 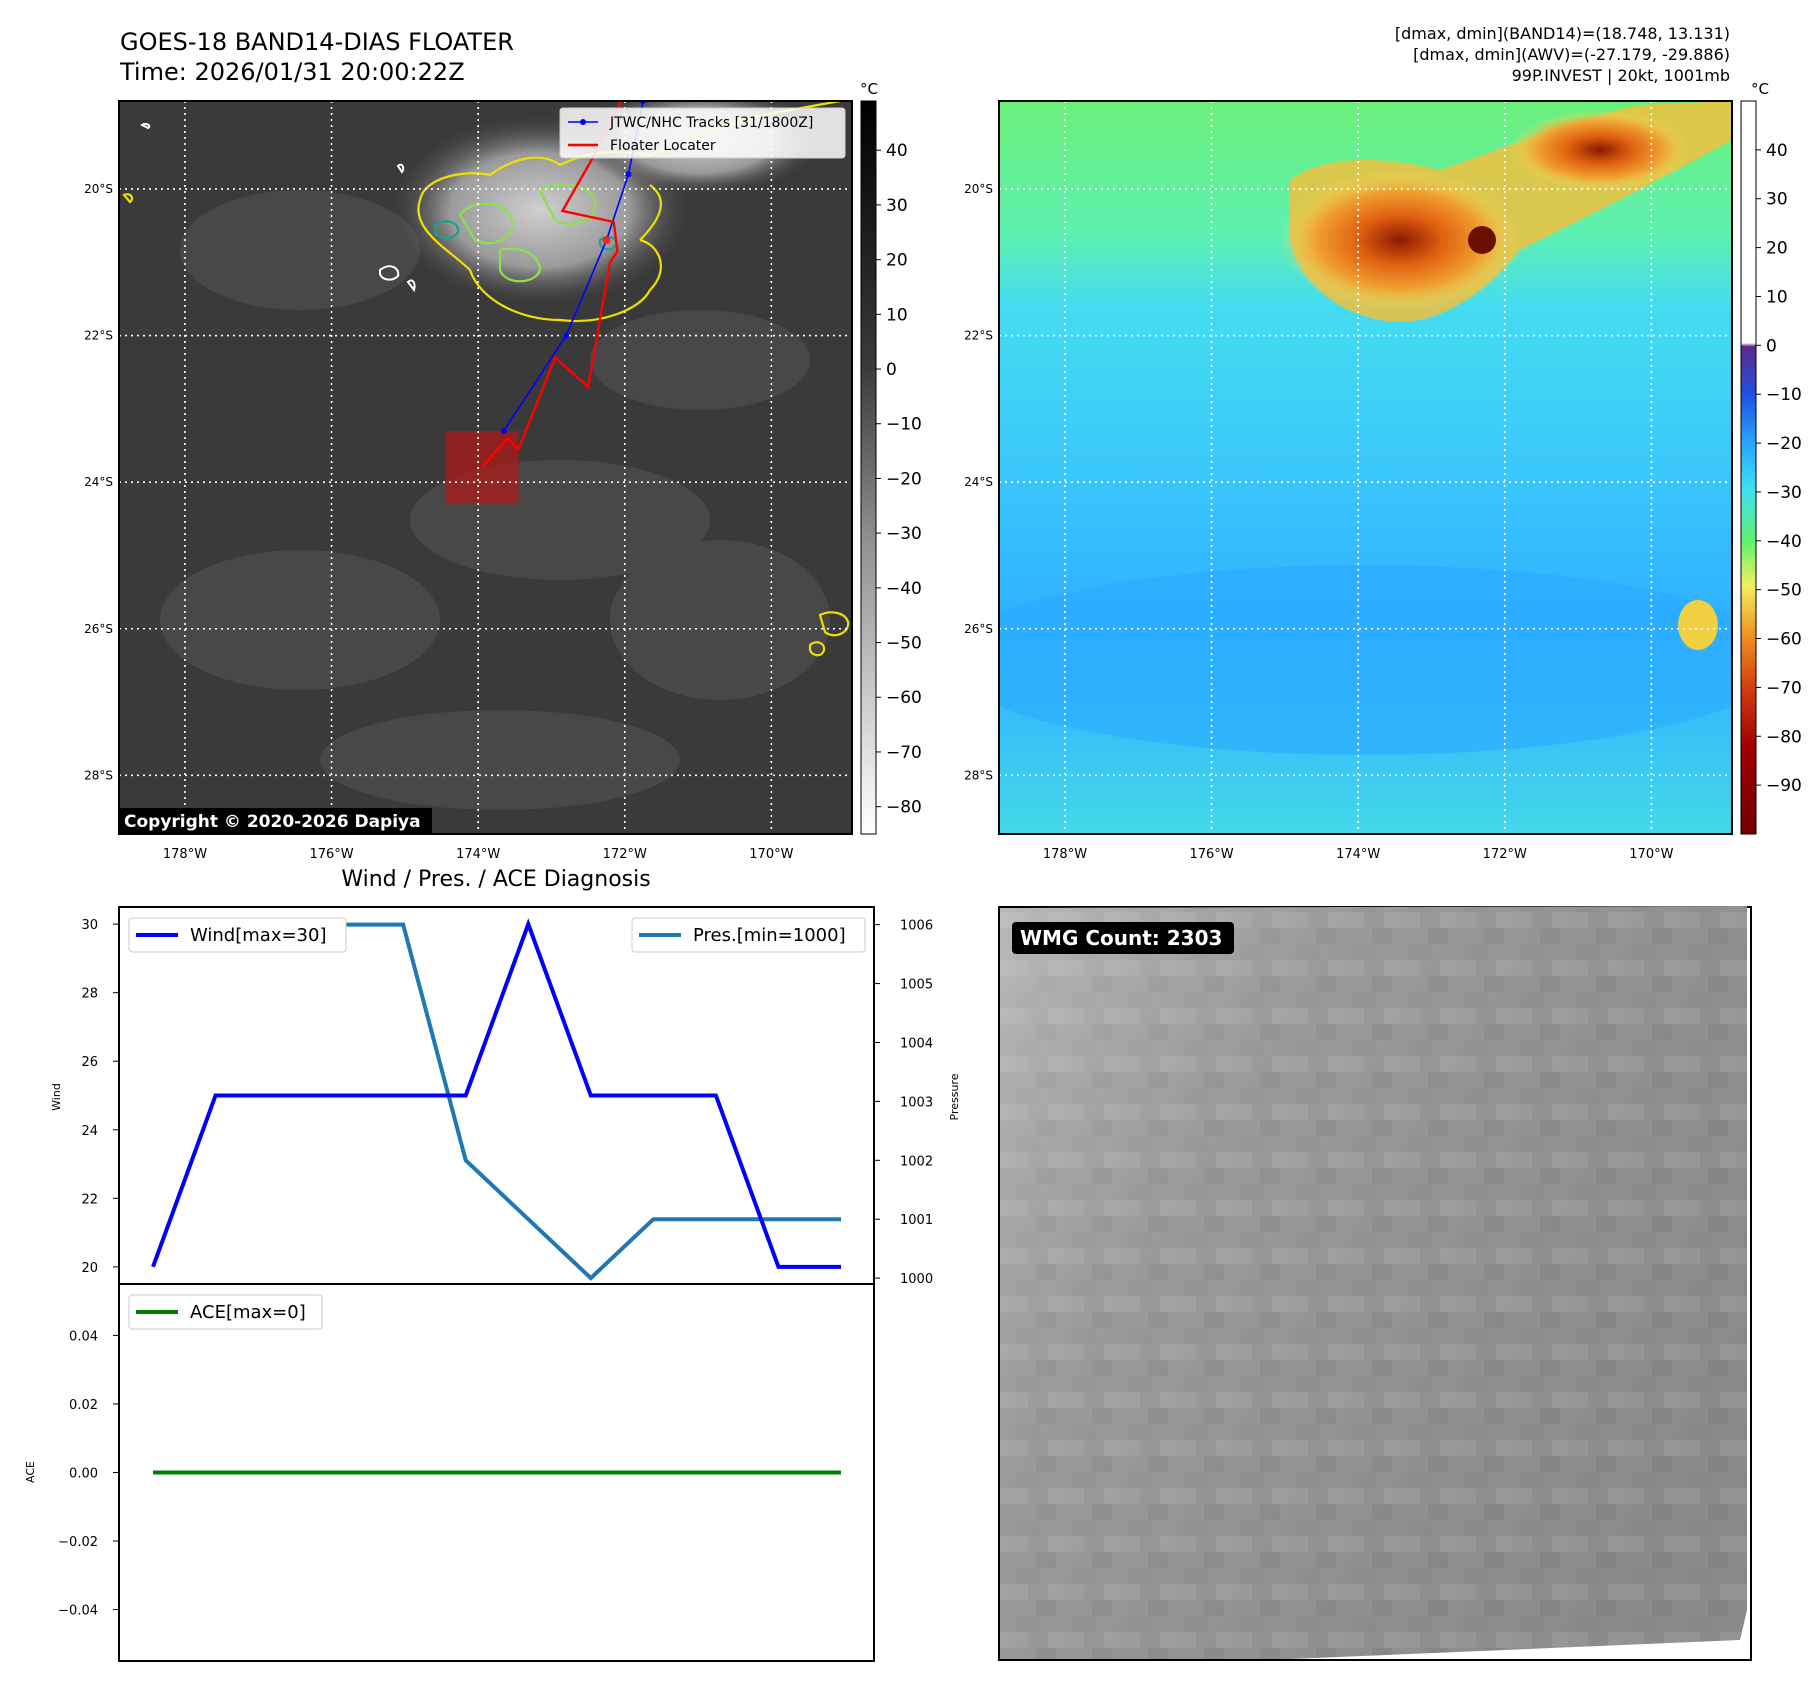 What do you see at coordinates (891, 370) in the screenshot?
I see `ir-colorbar-tick-label: 0` at bounding box center [891, 370].